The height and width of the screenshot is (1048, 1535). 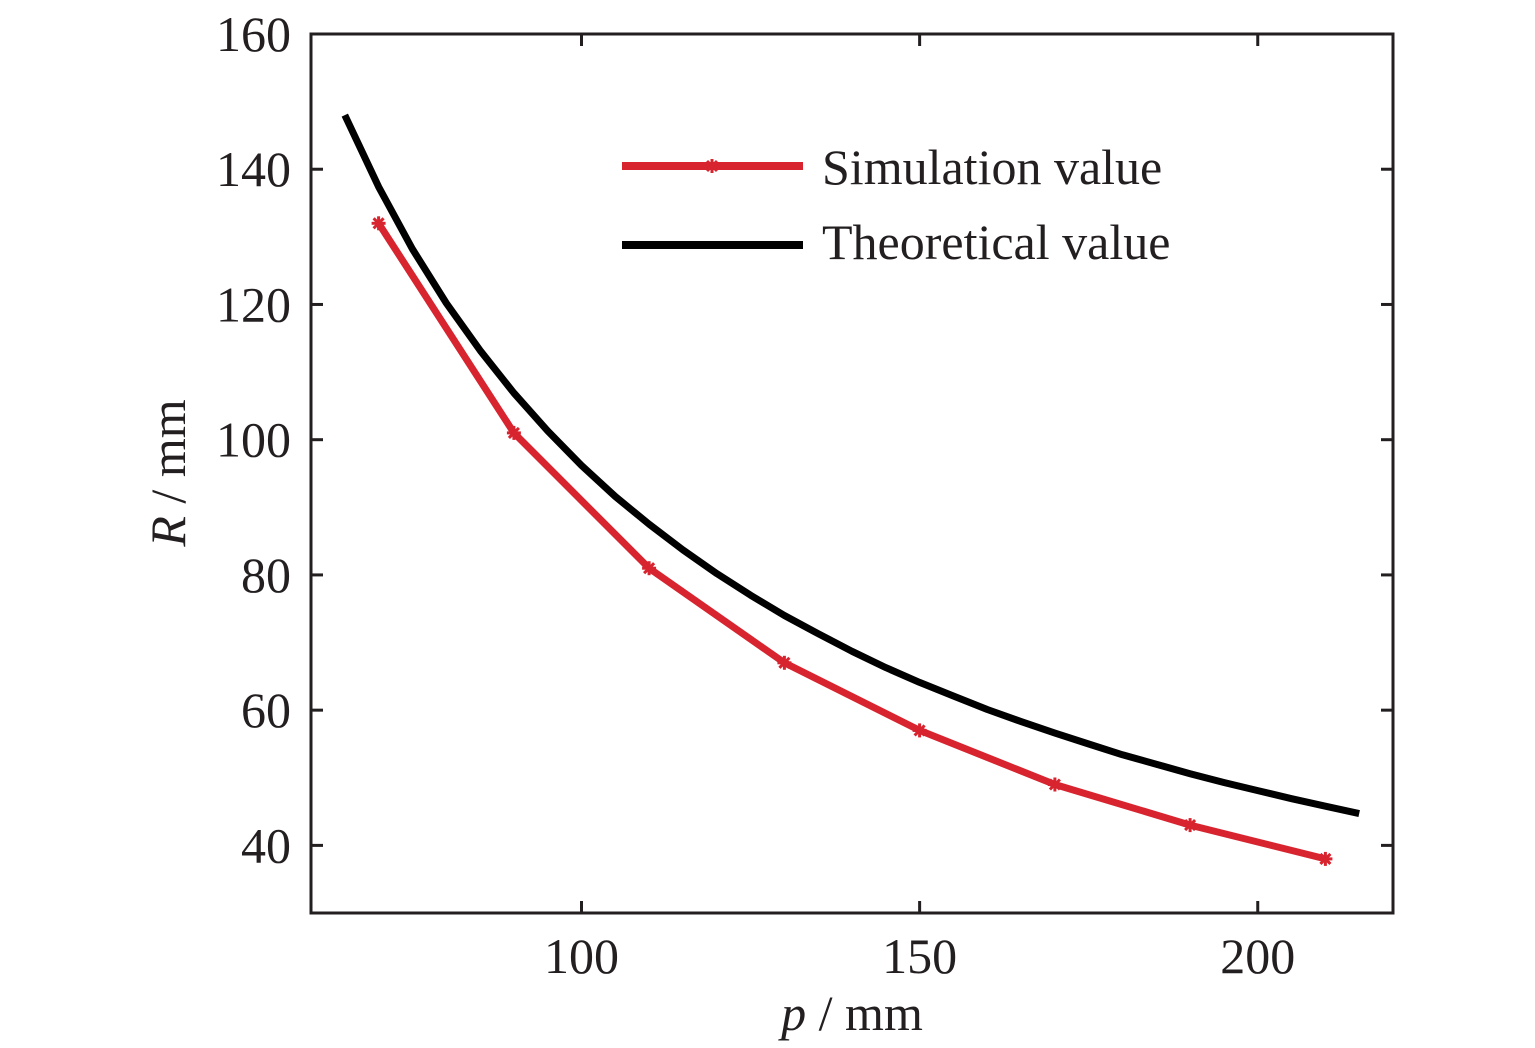 I want to click on y-tick-label: 160, so click(x=253, y=34).